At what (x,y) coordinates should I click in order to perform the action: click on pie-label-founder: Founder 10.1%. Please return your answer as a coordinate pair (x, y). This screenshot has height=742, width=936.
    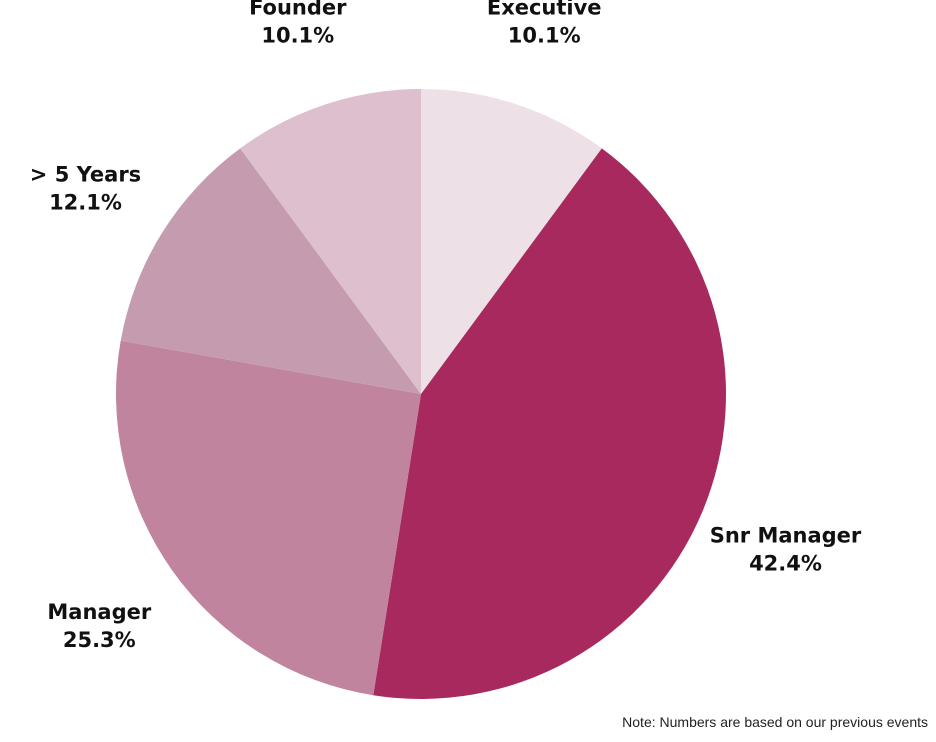
    Looking at the image, I should click on (298, 24).